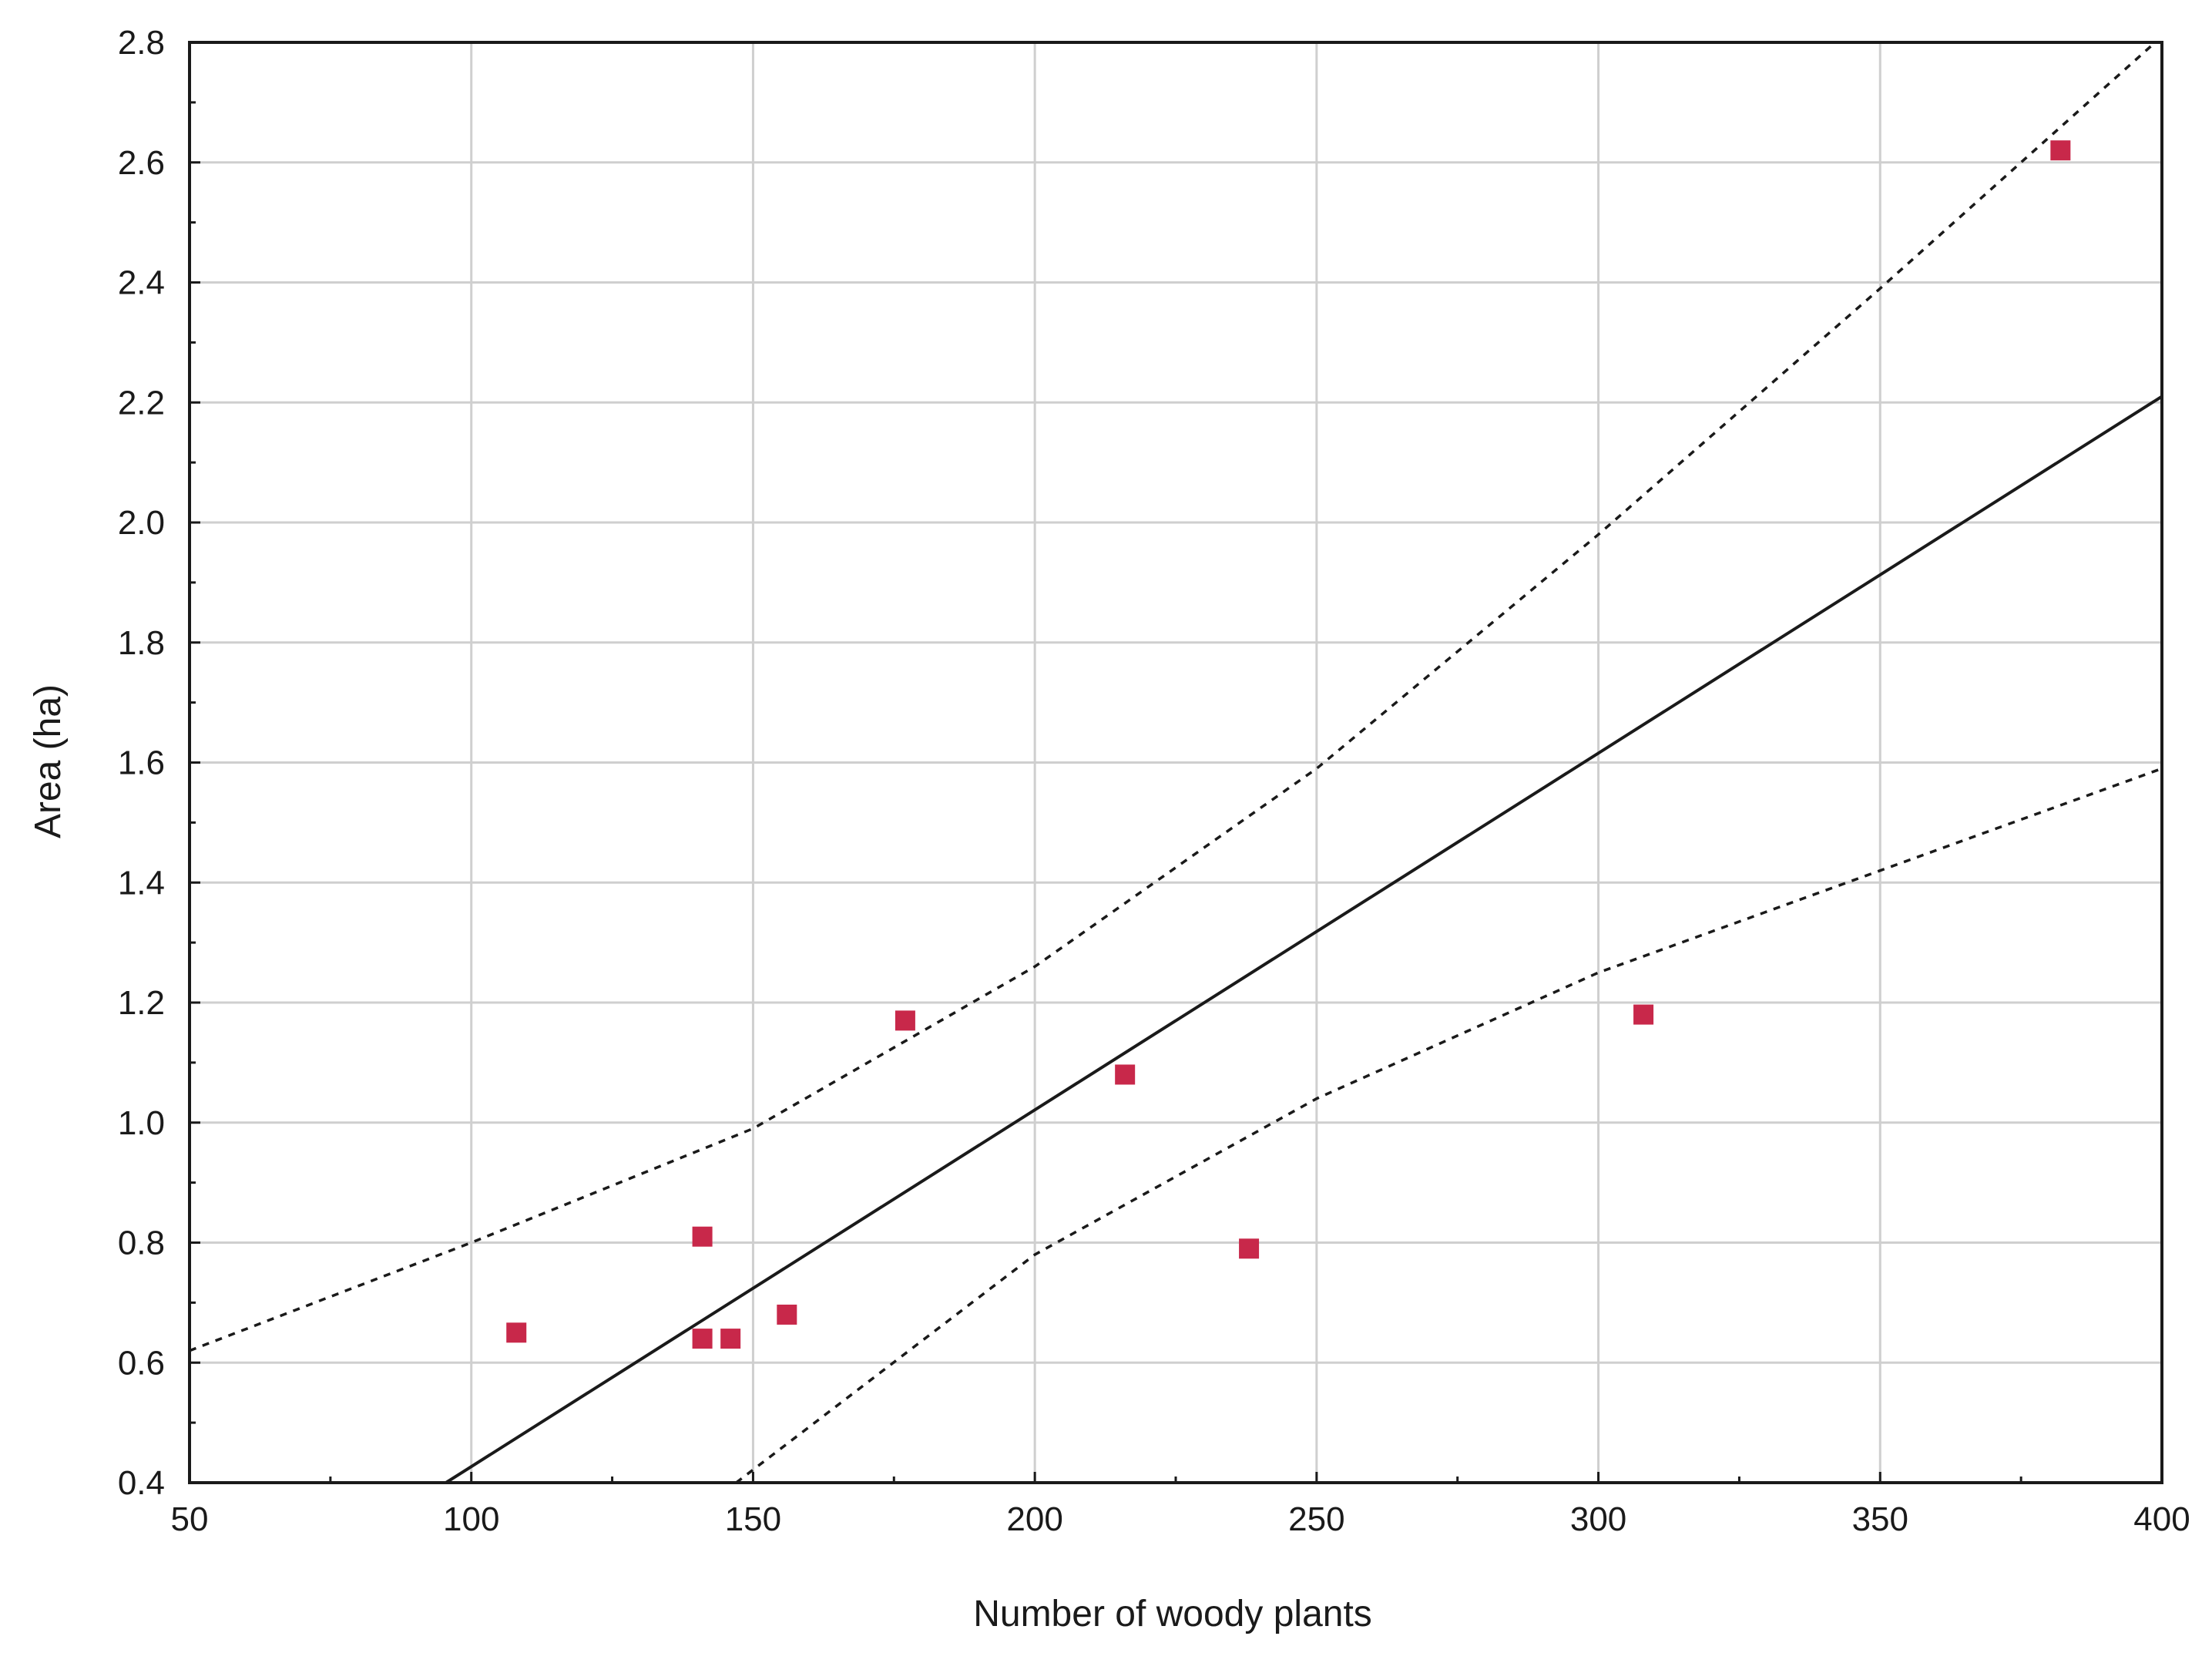 The image size is (2212, 1663). What do you see at coordinates (141, 1123) in the screenshot?
I see `y-tick-label: 1.0` at bounding box center [141, 1123].